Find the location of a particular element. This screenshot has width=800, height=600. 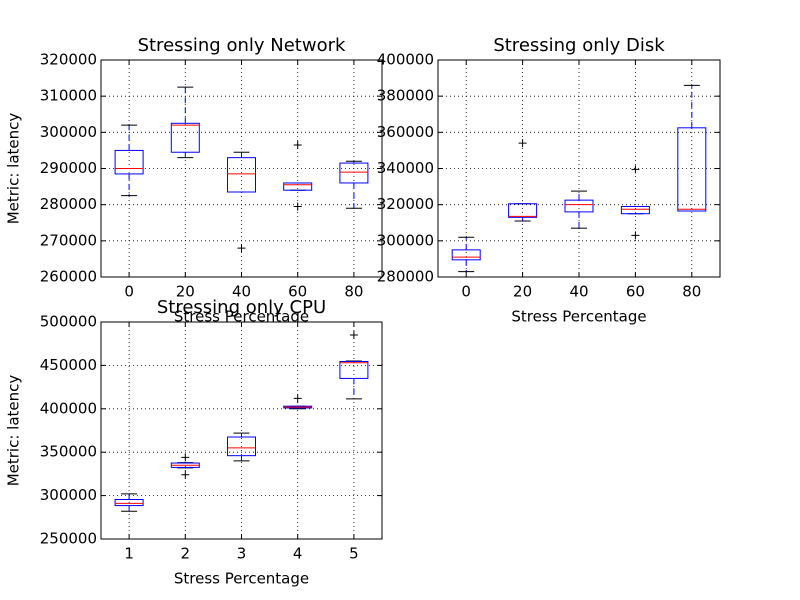

x-tick-label: 2 is located at coordinates (186, 554).